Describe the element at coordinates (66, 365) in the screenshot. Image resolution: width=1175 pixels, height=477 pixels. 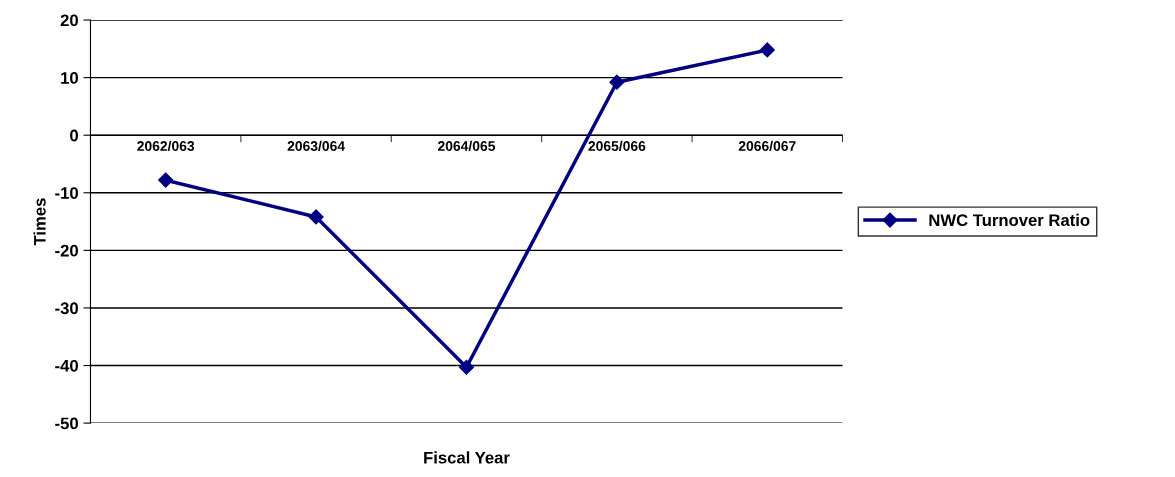
I see `y-tick-label: -40` at that location.